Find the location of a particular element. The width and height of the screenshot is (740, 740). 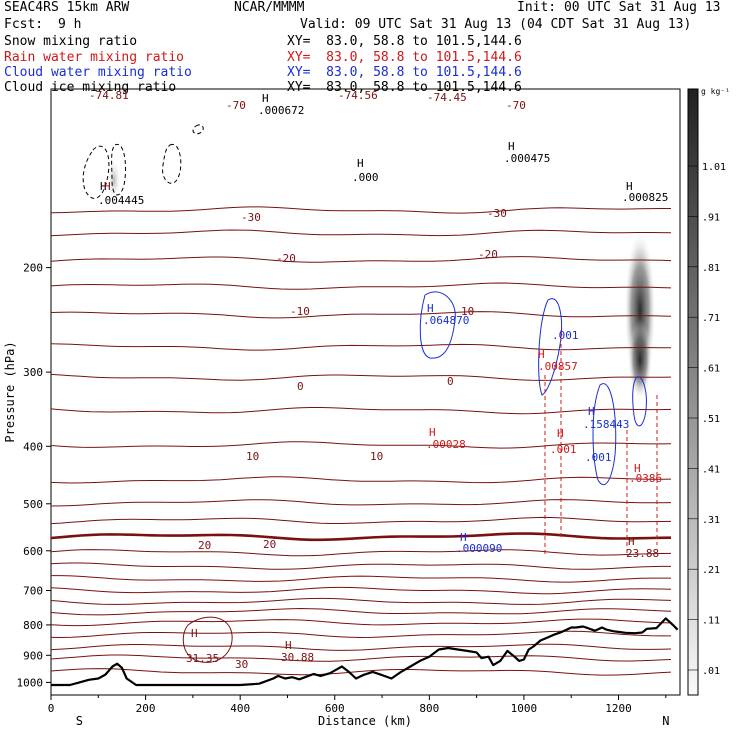

endpoint-south: S is located at coordinates (79, 721).